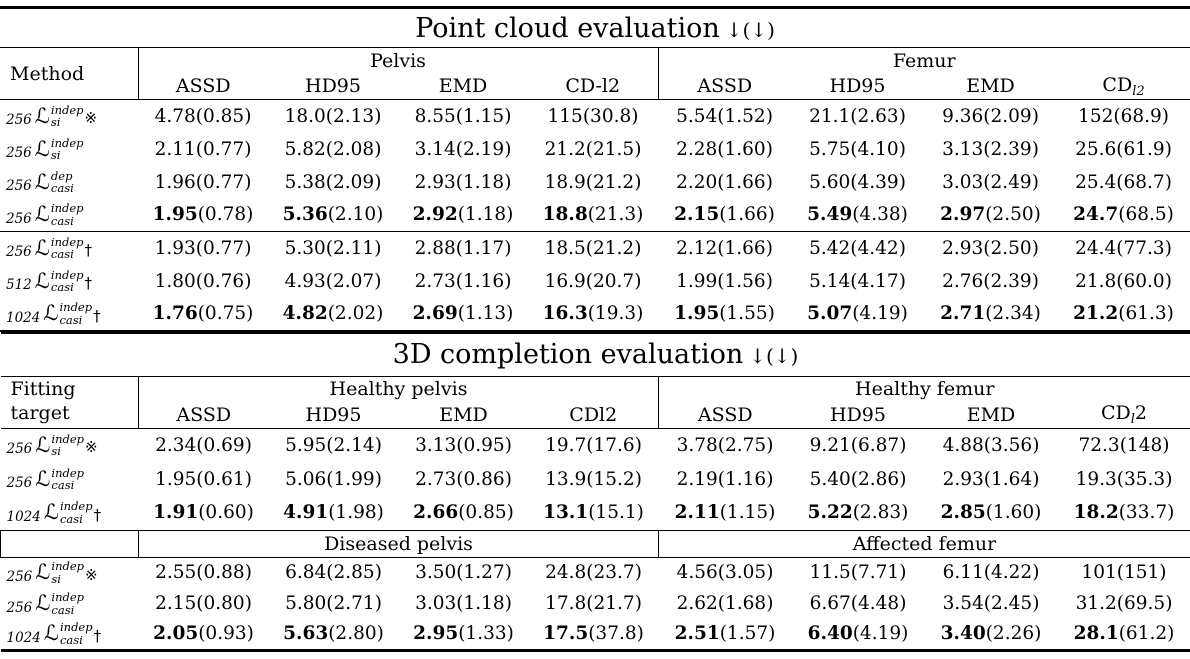 This screenshot has height=659, width=1190. What do you see at coordinates (724, 215) in the screenshot?
I see `value-cell: 2.15(1.66)` at bounding box center [724, 215].